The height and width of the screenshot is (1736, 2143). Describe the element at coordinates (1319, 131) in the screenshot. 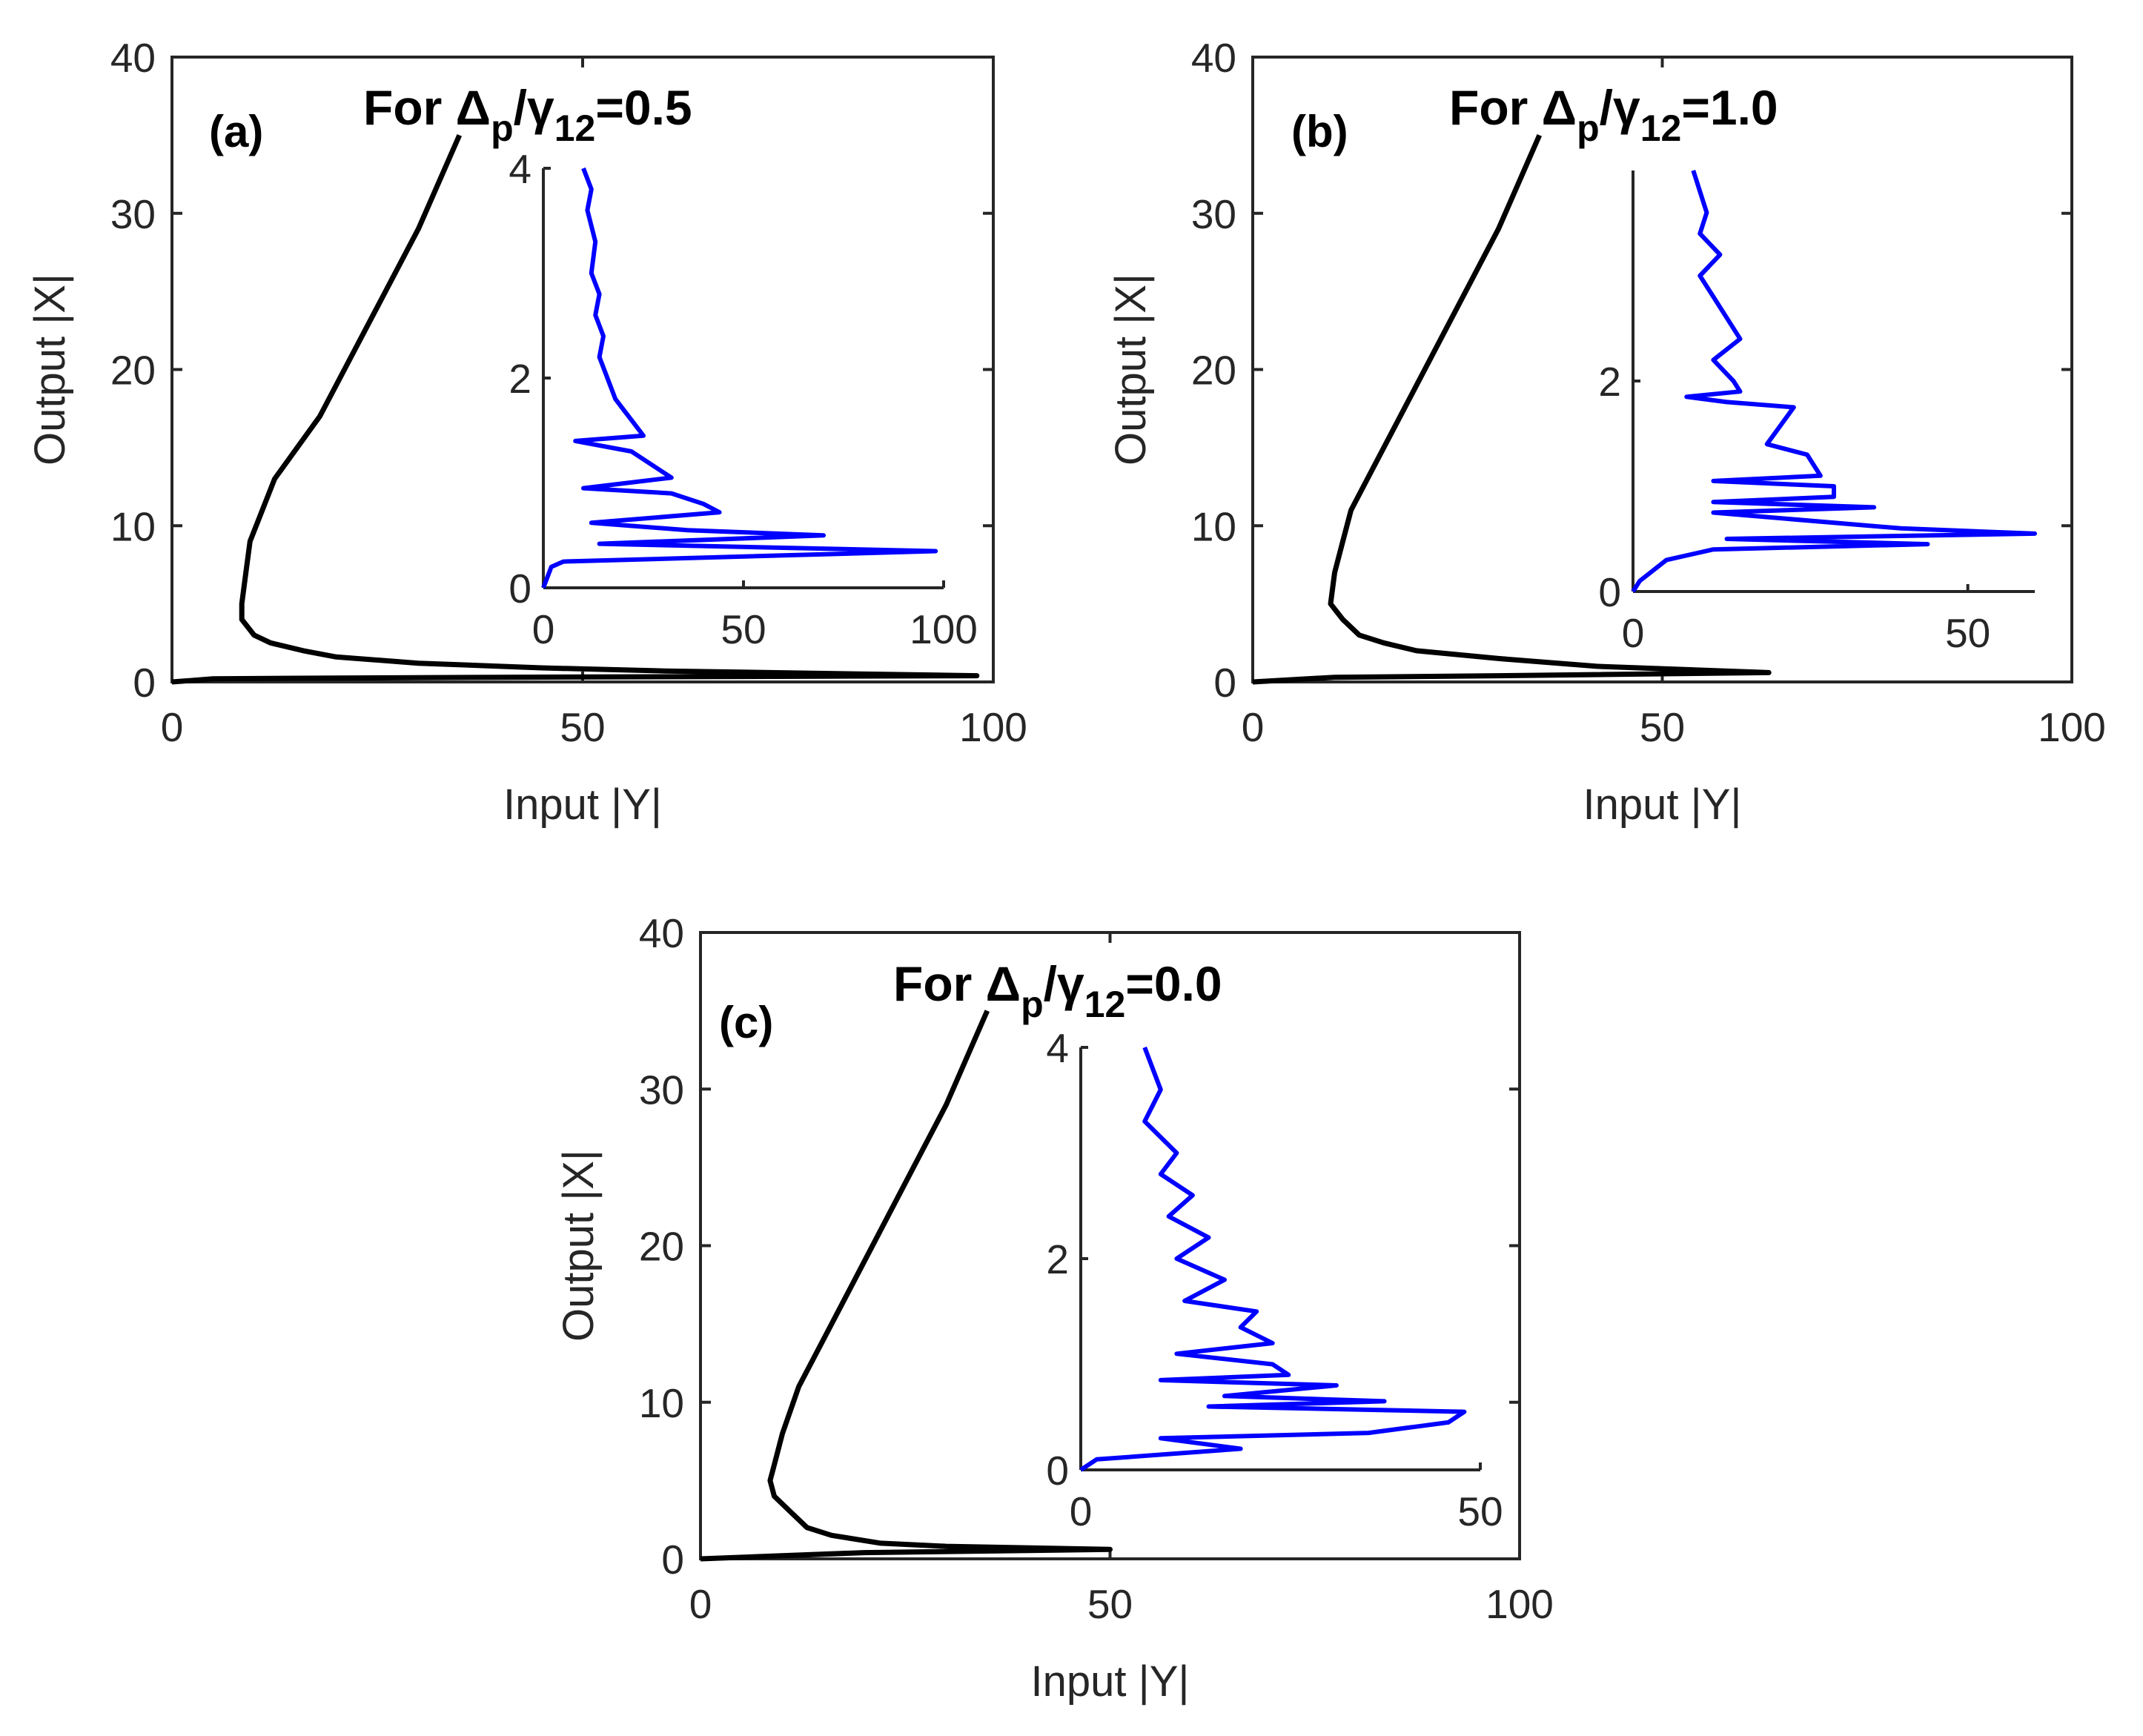

I see `panel-label: (b)` at that location.